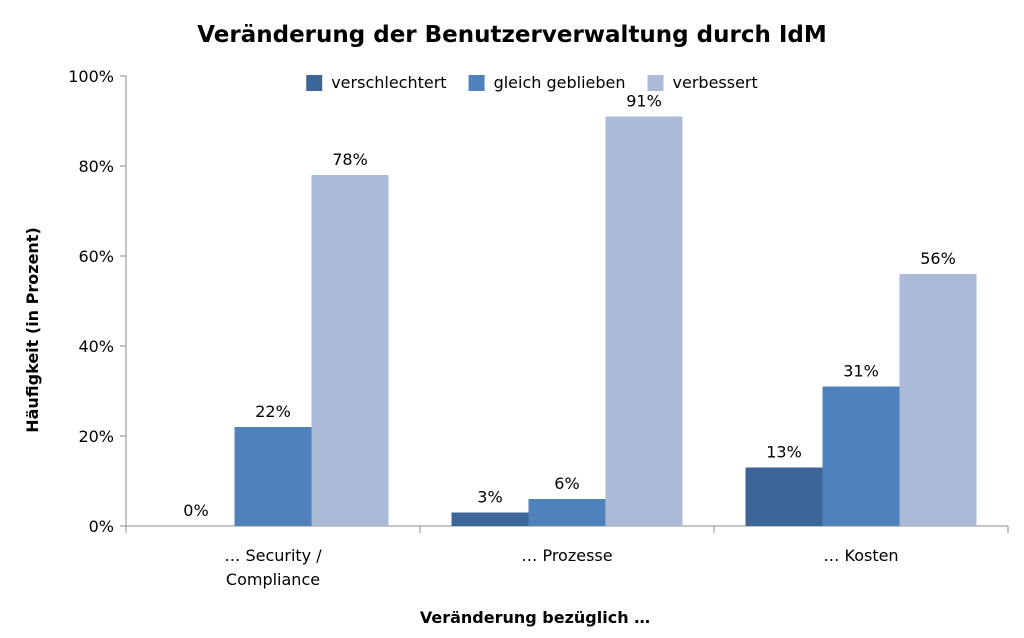 Image resolution: width=1024 pixels, height=638 pixels. Describe the element at coordinates (96, 256) in the screenshot. I see `y-tick-label: 60%` at that location.